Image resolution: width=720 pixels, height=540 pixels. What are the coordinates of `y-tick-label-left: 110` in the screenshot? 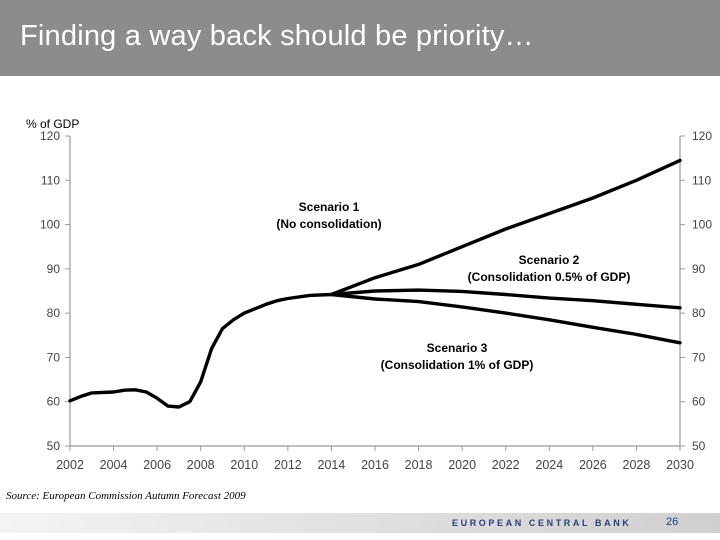 It's located at (50, 180).